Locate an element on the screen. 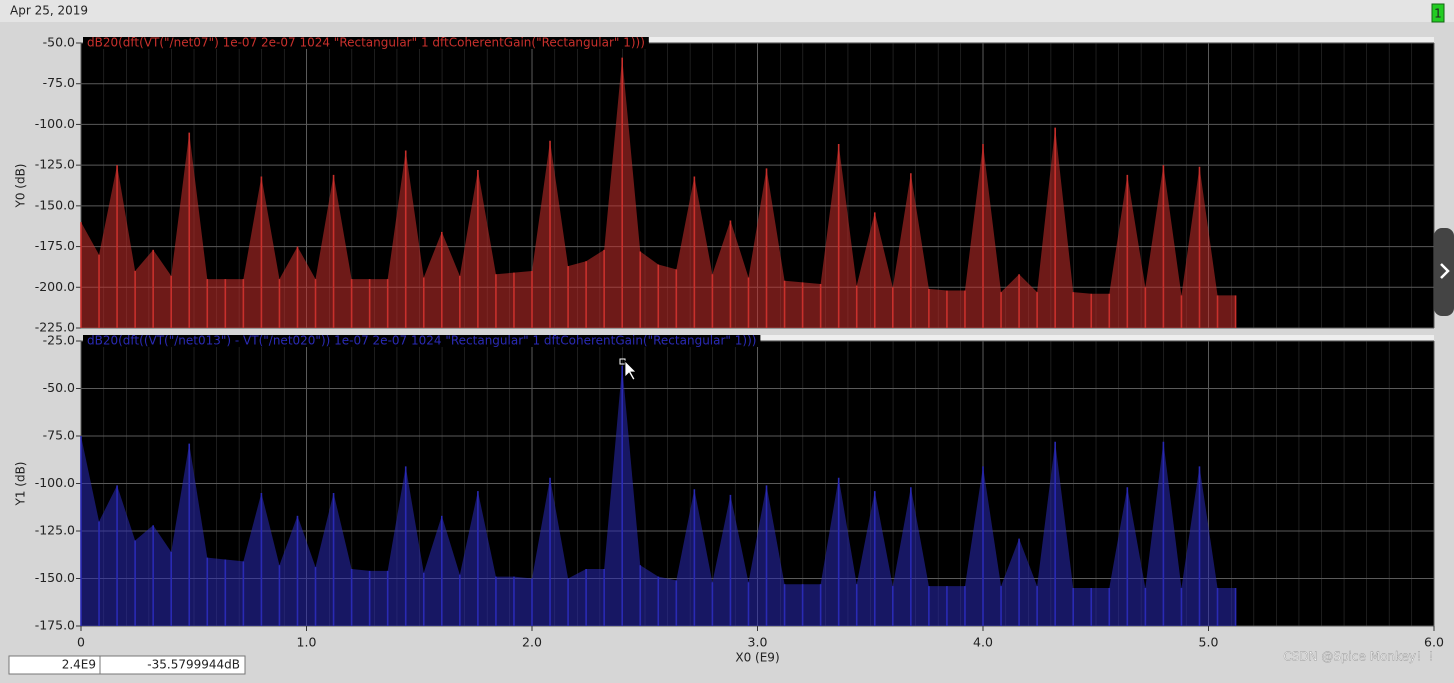 This screenshot has height=683, width=1454. badge-text: 1 is located at coordinates (1438, 14).